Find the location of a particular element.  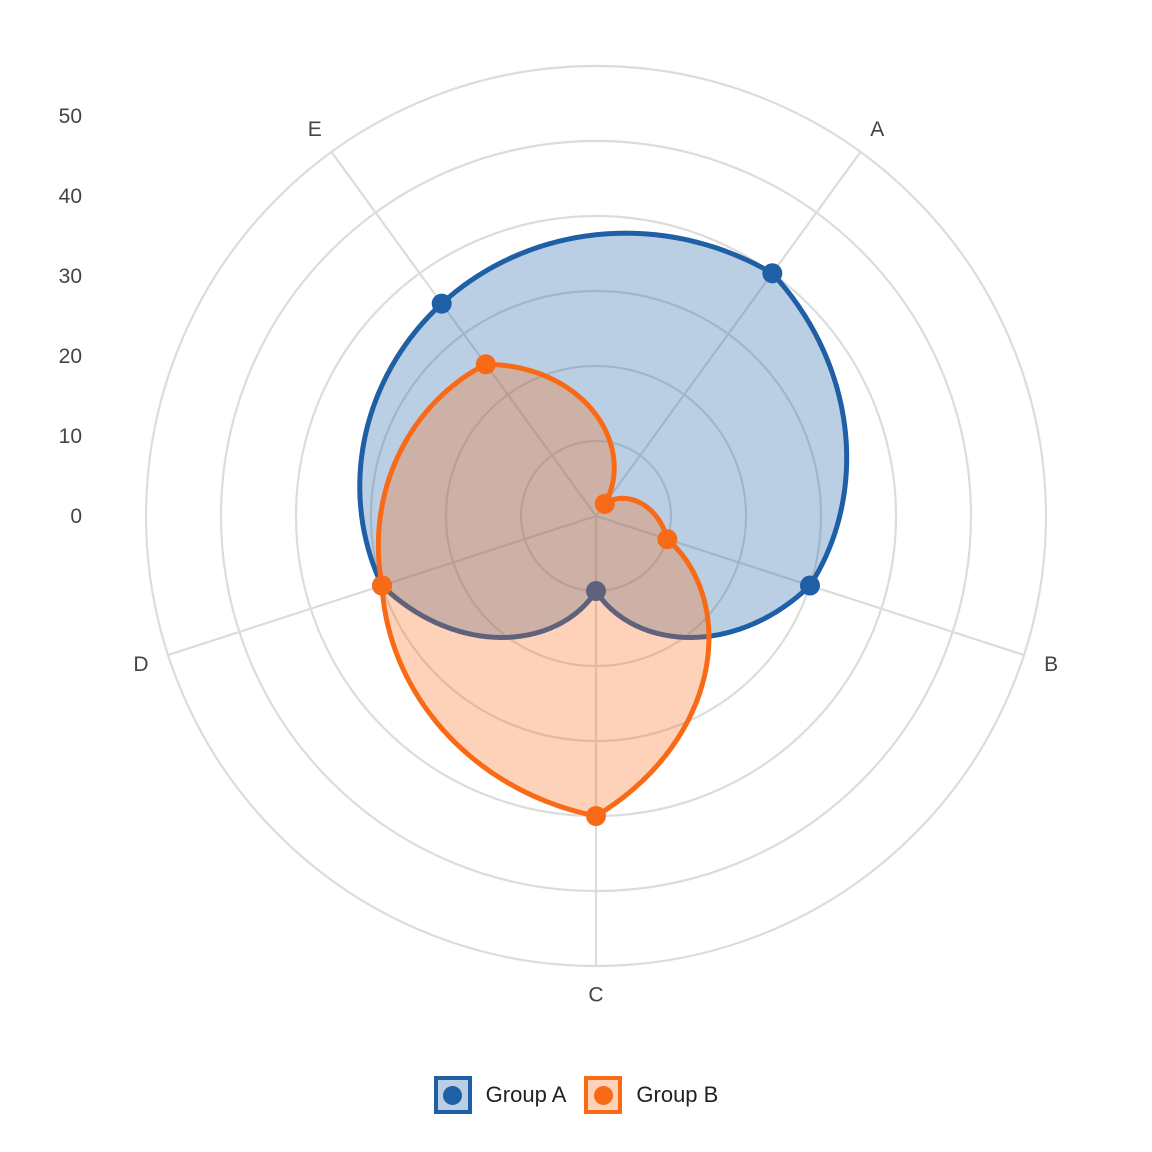

legend-swatch-group-a is located at coordinates (452, 1095).